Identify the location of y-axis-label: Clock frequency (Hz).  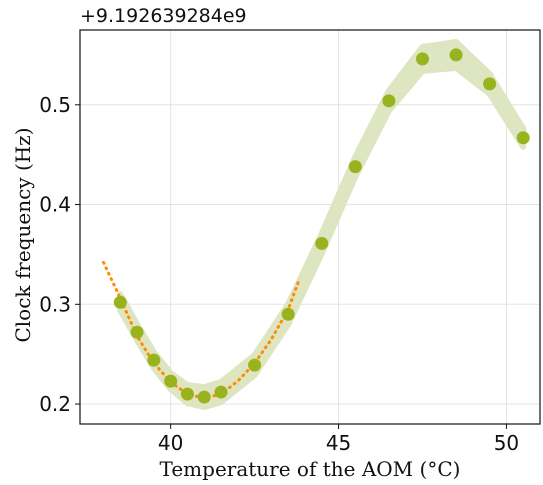
(23, 234).